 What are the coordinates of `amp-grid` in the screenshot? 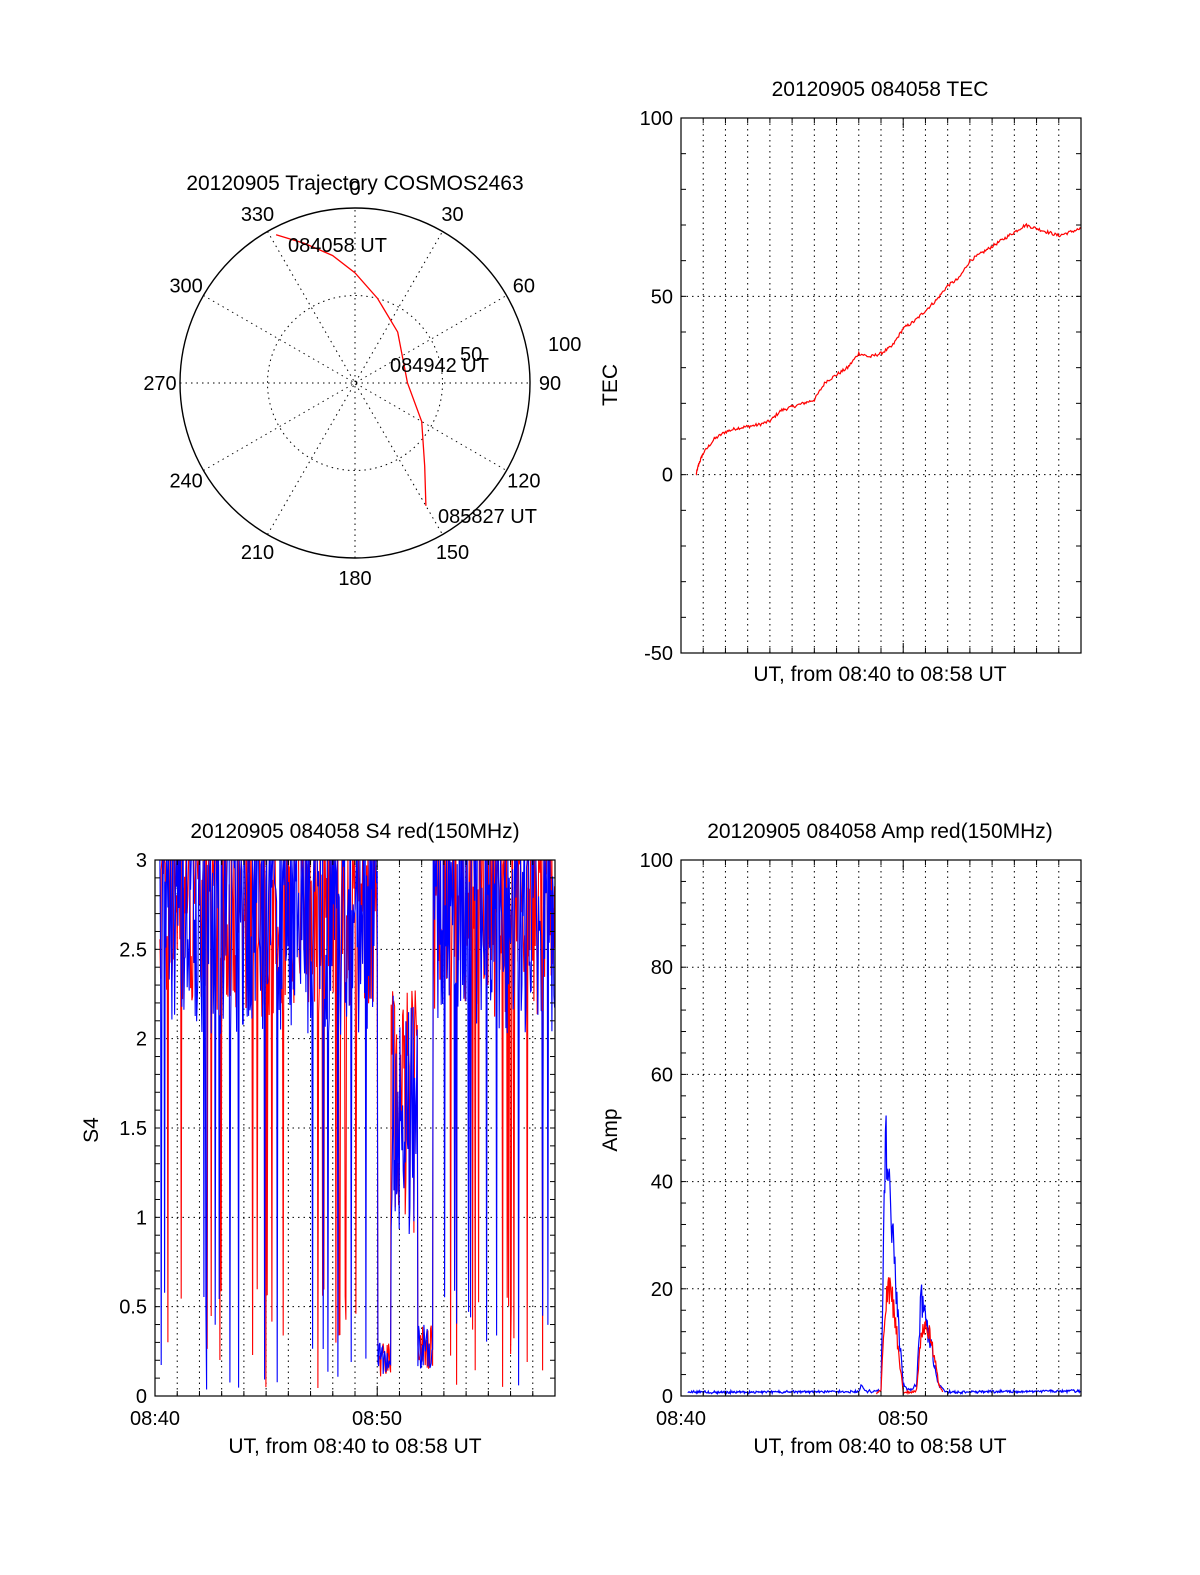 It's located at (881, 1128).